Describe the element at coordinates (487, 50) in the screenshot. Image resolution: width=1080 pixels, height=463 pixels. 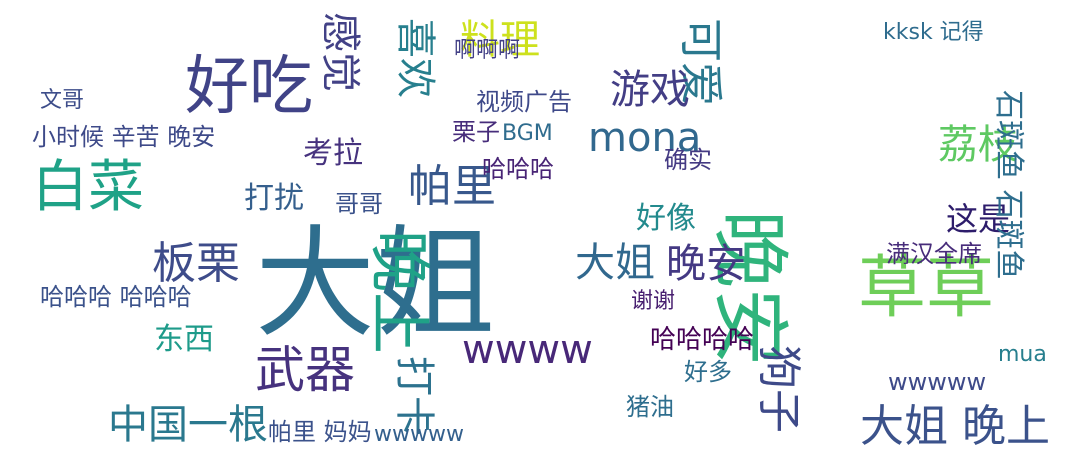
I see `cloud-word: 啊啊啊` at that location.